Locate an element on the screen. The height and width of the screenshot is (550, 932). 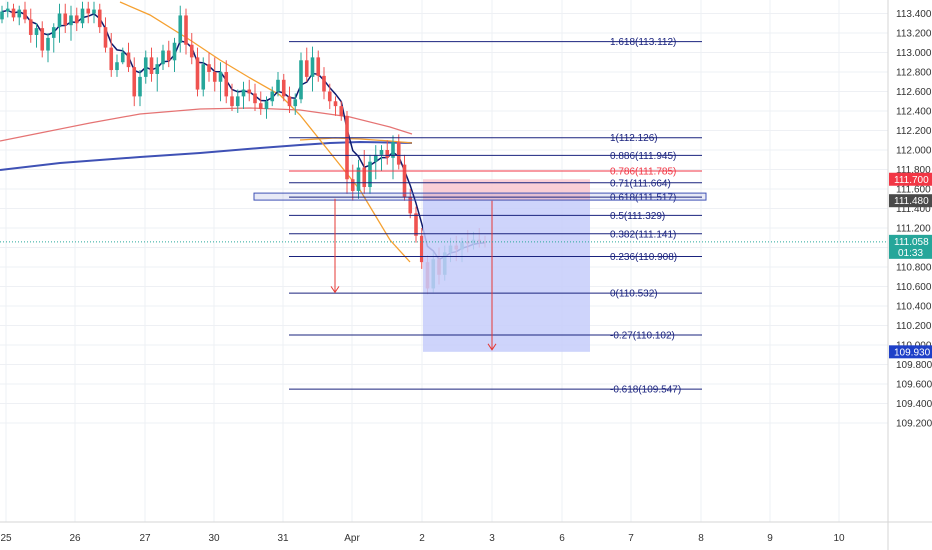
y-tick-label: 110.800 is located at coordinates (914, 268).